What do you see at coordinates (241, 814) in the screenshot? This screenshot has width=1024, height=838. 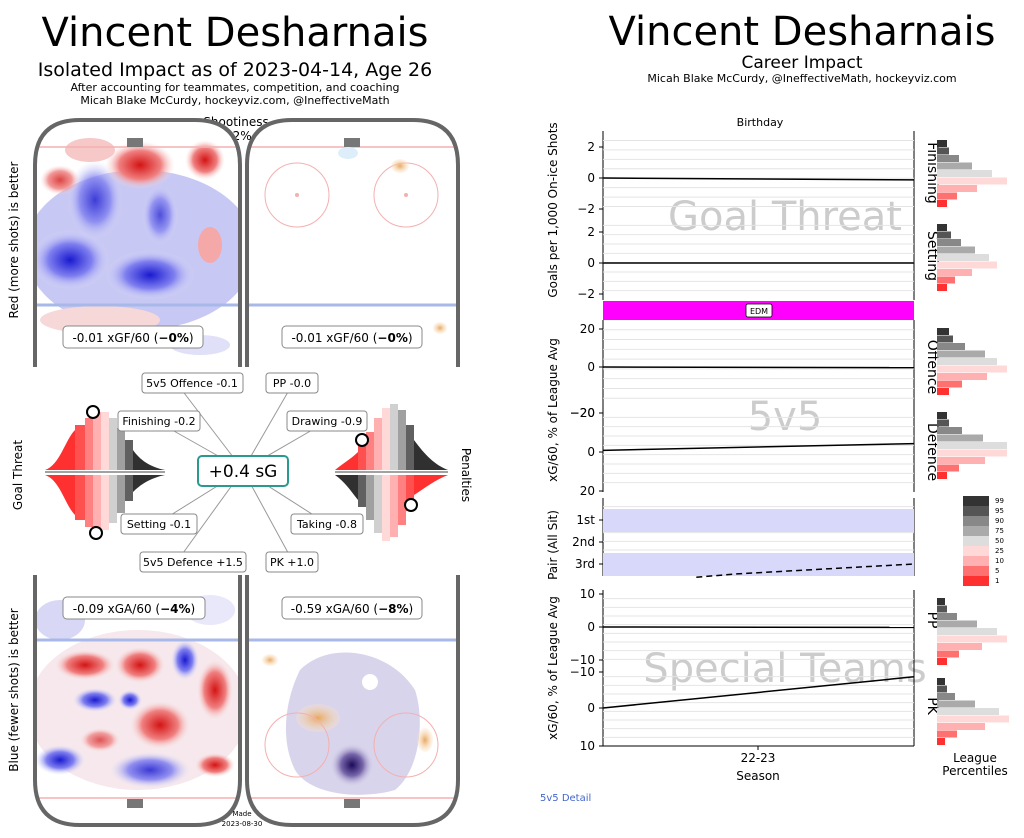 I see `made-label: Made` at bounding box center [241, 814].